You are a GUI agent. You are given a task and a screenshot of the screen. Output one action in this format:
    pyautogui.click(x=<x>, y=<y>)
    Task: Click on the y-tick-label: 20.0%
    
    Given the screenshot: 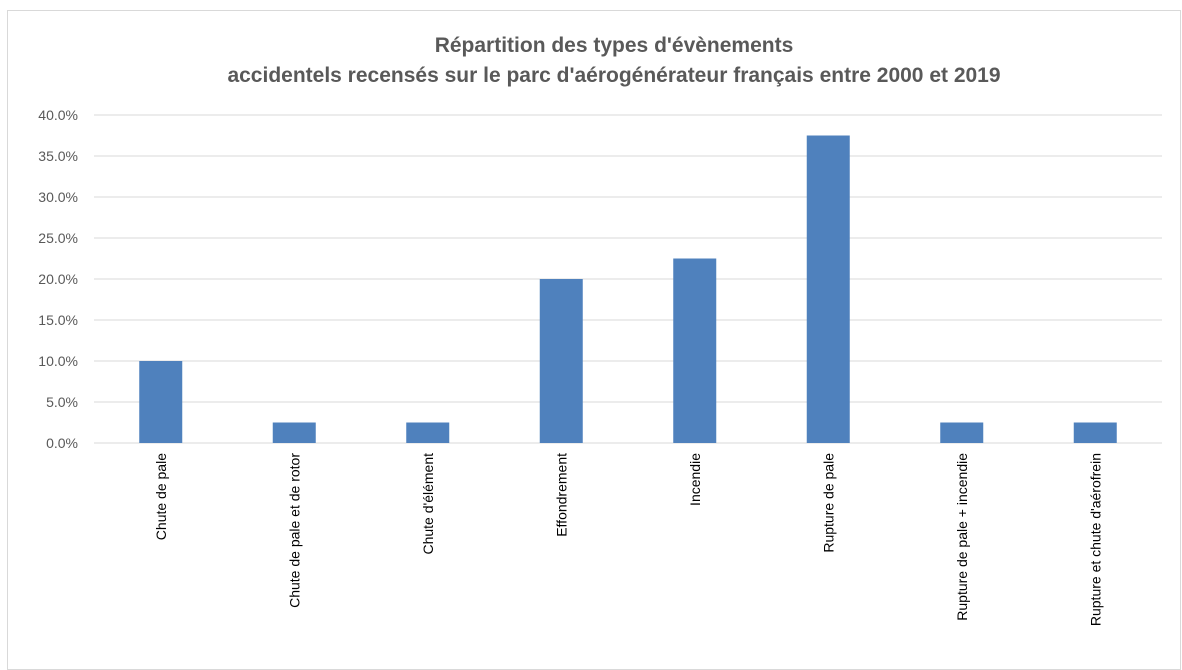 What is the action you would take?
    pyautogui.click(x=58, y=279)
    